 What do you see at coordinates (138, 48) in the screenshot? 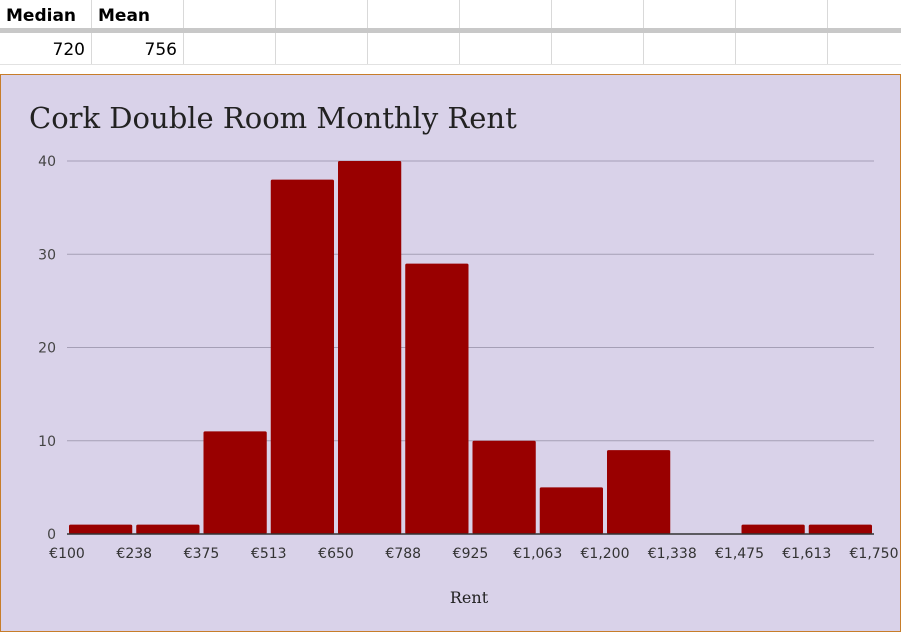
I see `mean-value-cell: 756` at bounding box center [138, 48].